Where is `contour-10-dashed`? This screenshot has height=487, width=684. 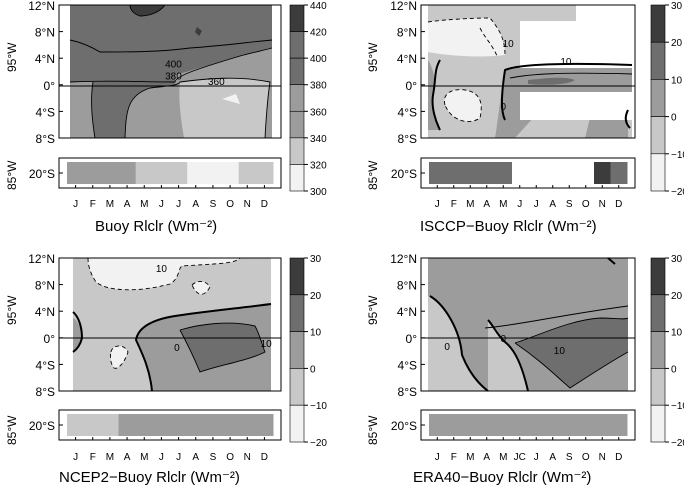
contour-10-dashed is located at coordinates (466, 36).